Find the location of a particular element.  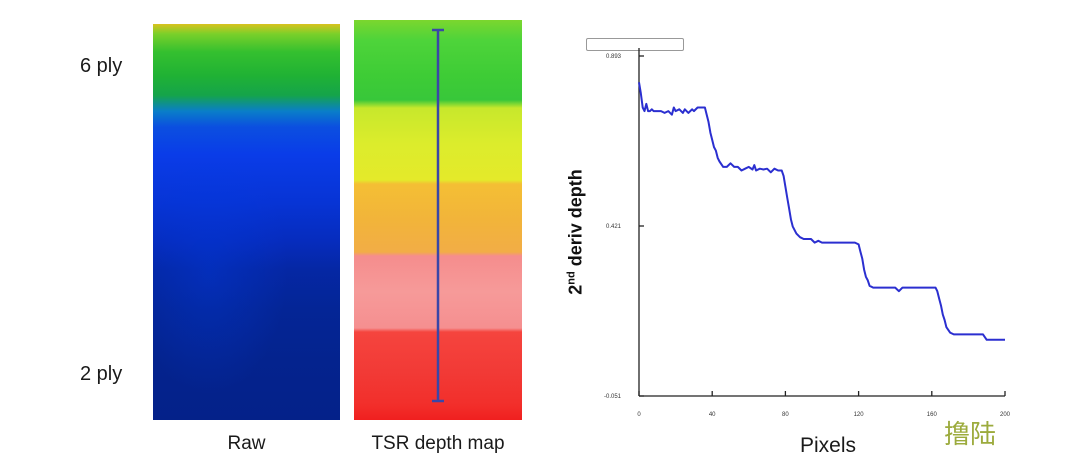

x-tick-label: 80 is located at coordinates (785, 415).